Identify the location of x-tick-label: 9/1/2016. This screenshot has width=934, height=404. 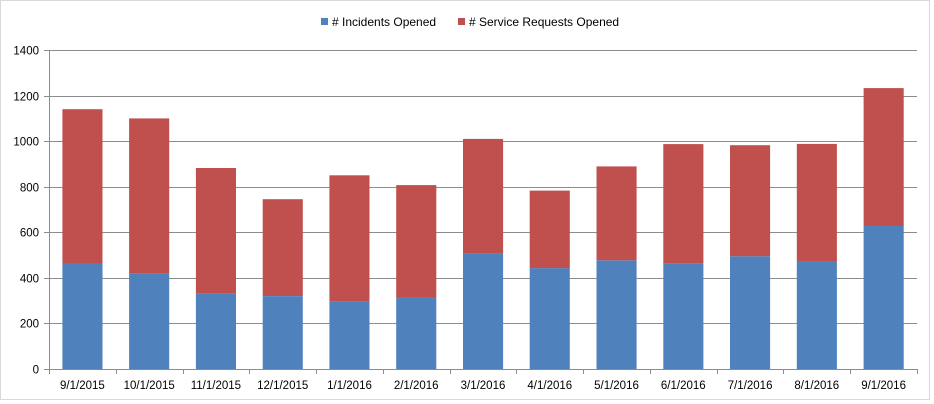
(883, 386).